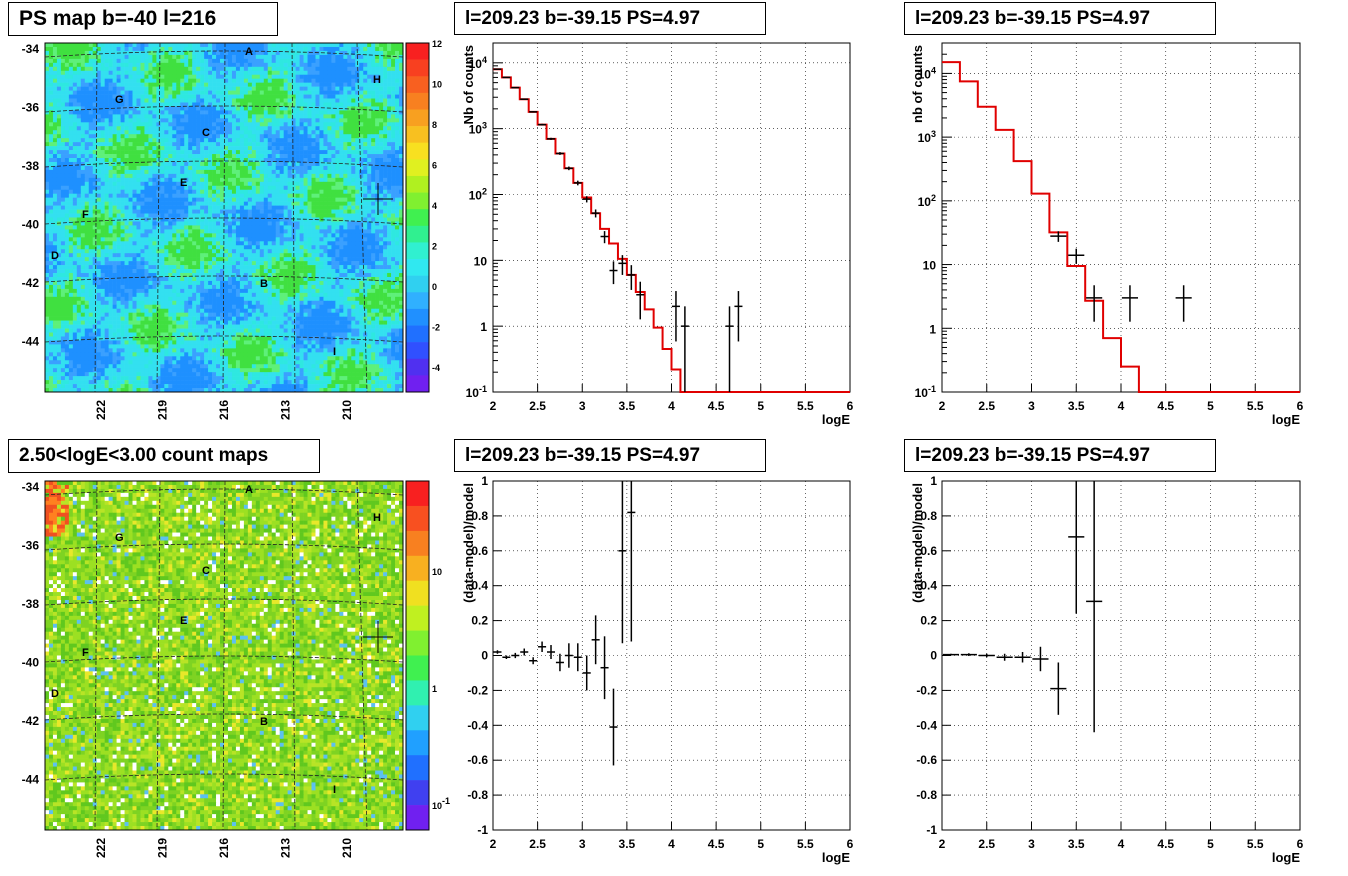  What do you see at coordinates (249, 490) in the screenshot?
I see `source-label: A` at bounding box center [249, 490].